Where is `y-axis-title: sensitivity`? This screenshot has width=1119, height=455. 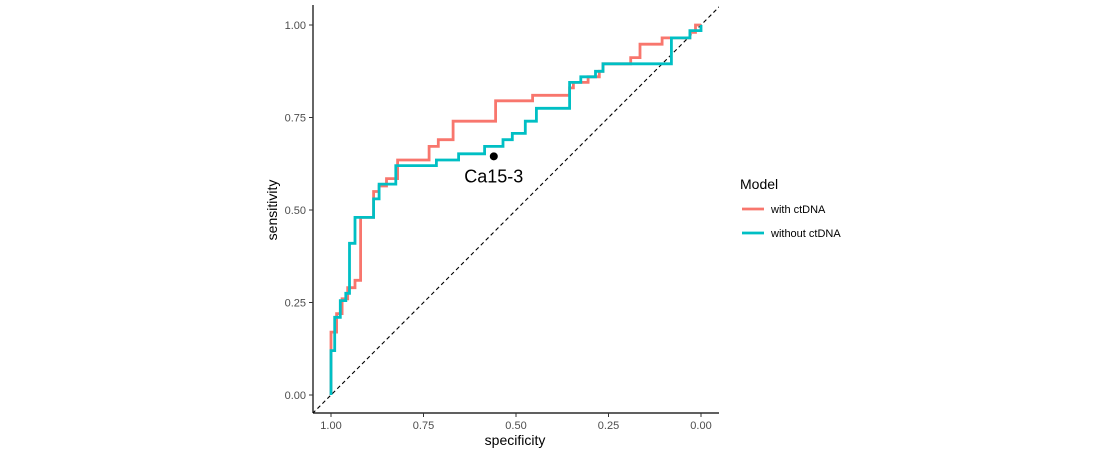 y-axis-title: sensitivity is located at coordinates (272, 210).